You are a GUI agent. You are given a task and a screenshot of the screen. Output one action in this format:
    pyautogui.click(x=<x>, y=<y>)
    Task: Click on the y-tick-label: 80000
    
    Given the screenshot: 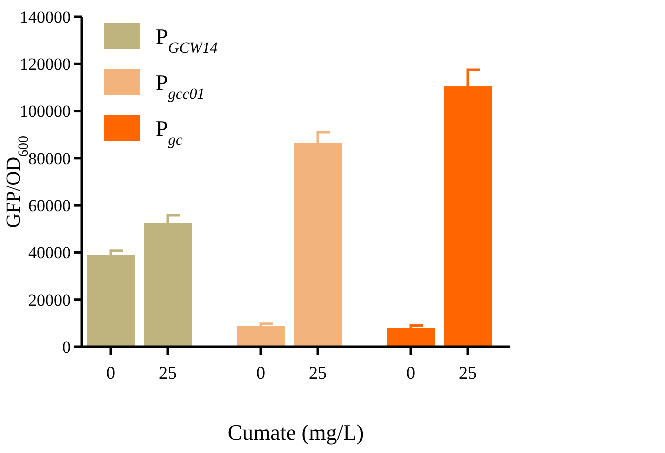 What is the action you would take?
    pyautogui.click(x=49, y=158)
    